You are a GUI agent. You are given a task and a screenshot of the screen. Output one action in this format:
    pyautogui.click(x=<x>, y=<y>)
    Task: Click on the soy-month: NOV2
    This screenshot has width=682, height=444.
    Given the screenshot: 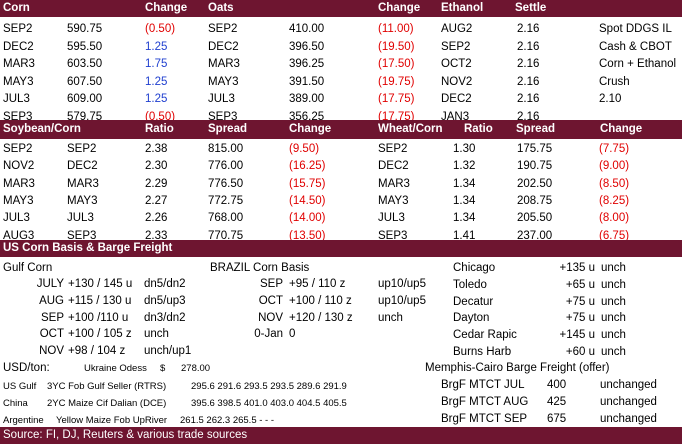 What is the action you would take?
    pyautogui.click(x=19, y=166)
    